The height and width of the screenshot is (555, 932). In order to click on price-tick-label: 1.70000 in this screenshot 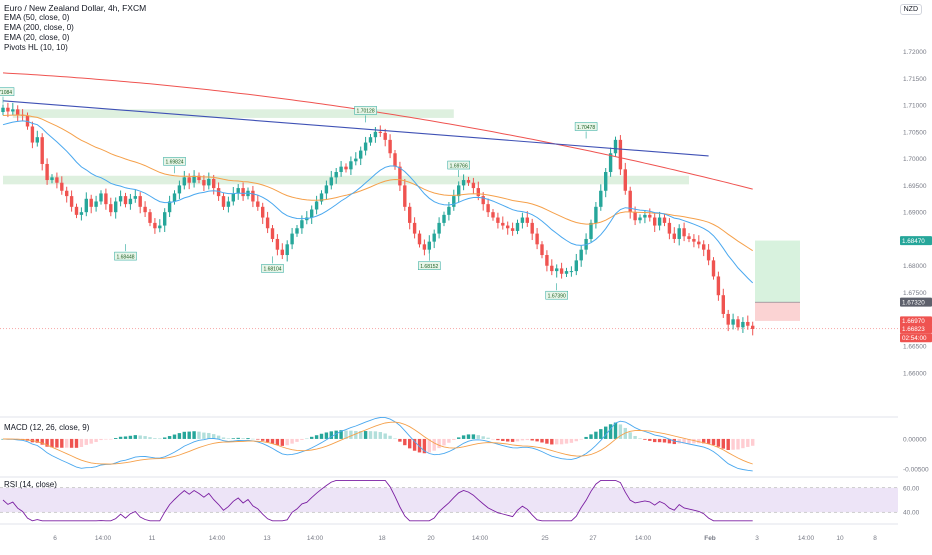, I will do `click(915, 159)`.